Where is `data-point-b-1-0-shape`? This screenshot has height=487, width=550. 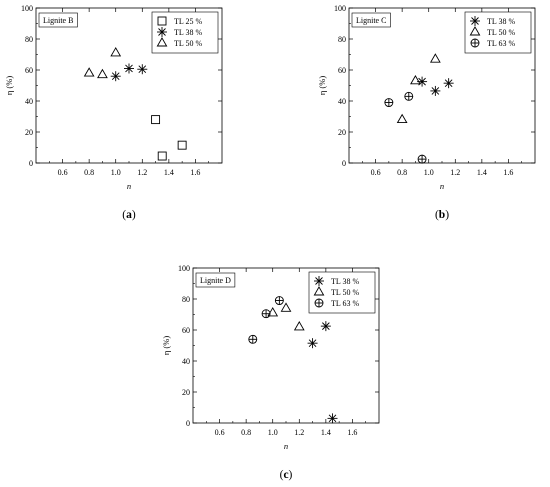
data-point-b-1-0-shape is located at coordinates (402, 118).